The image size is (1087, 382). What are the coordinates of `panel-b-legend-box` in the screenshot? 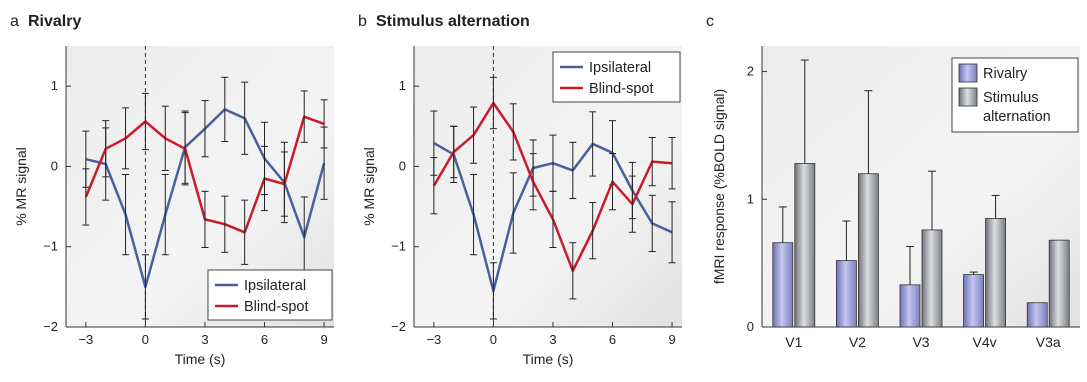 It's located at (616, 77).